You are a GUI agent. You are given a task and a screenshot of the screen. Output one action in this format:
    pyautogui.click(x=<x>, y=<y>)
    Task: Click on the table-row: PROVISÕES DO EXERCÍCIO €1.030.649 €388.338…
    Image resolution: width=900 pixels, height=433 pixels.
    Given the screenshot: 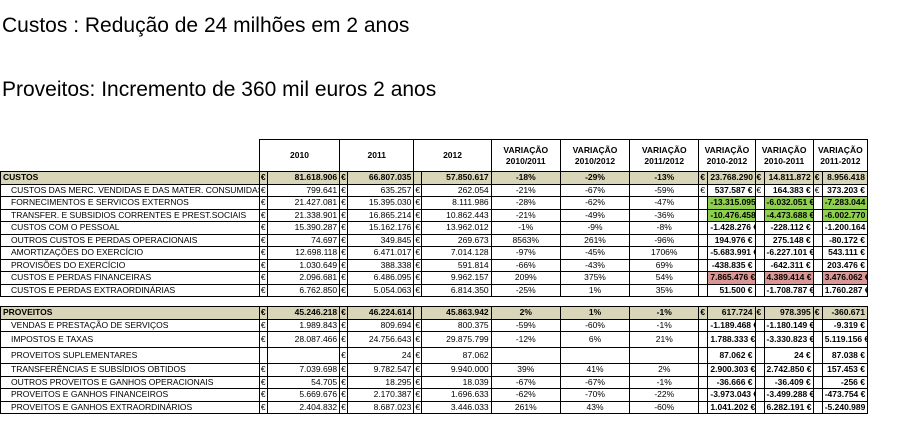 What is the action you would take?
    pyautogui.click(x=434, y=265)
    